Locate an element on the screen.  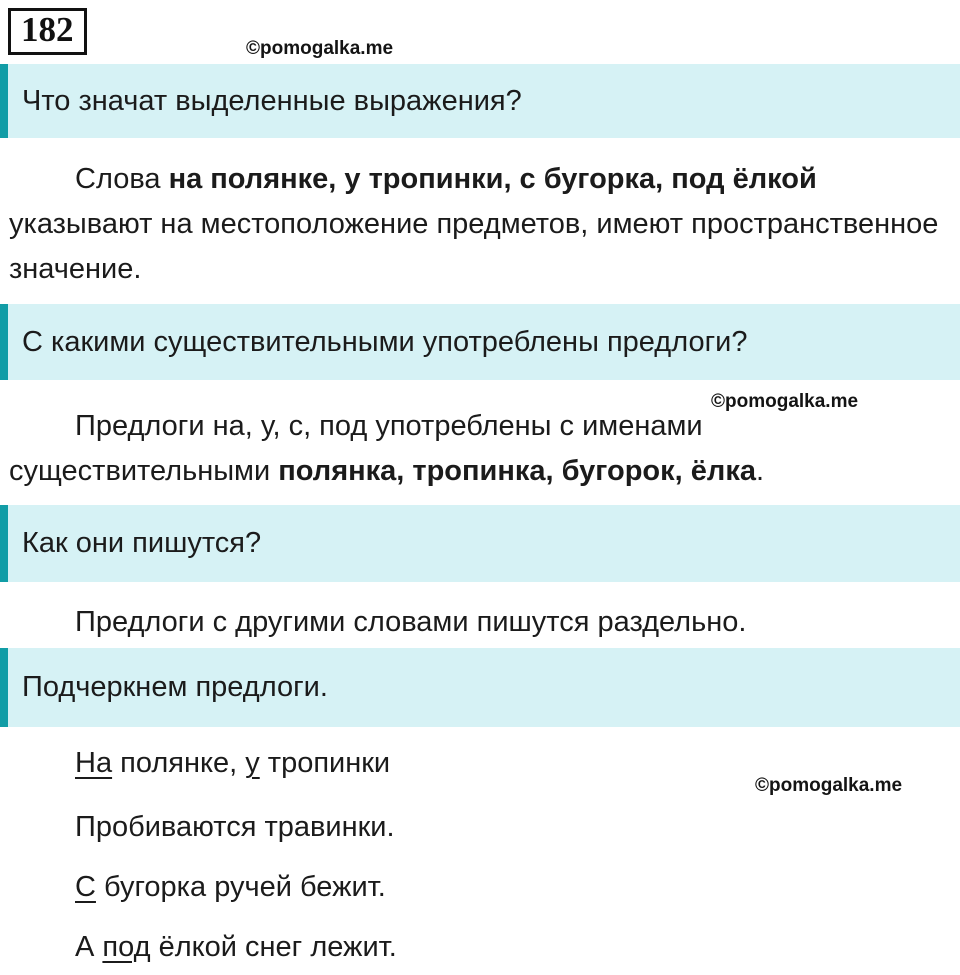
poem-line-3-text: бугорка ручей бежит. is located at coordinates (240, 887).